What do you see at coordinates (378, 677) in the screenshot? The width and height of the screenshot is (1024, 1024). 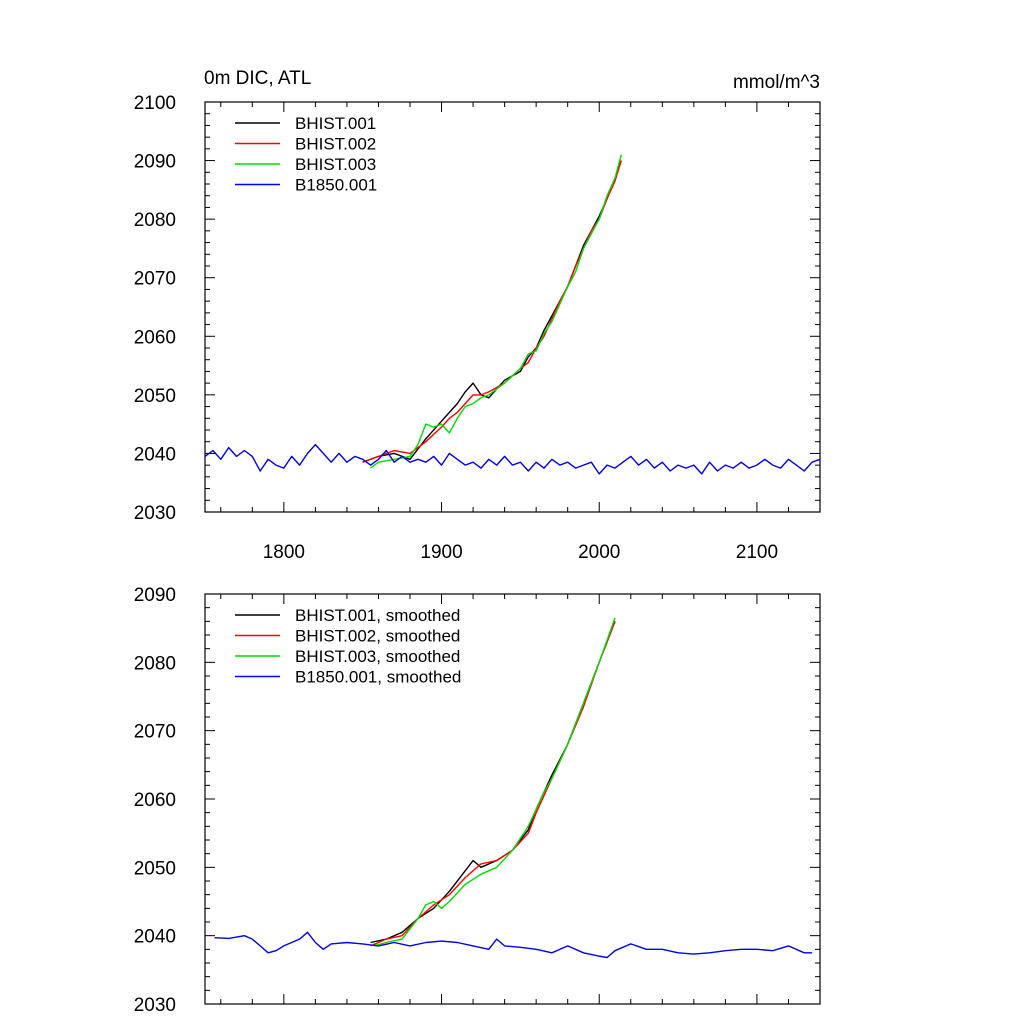 I see `legend-entry-3: B1850.001, smoothed` at bounding box center [378, 677].